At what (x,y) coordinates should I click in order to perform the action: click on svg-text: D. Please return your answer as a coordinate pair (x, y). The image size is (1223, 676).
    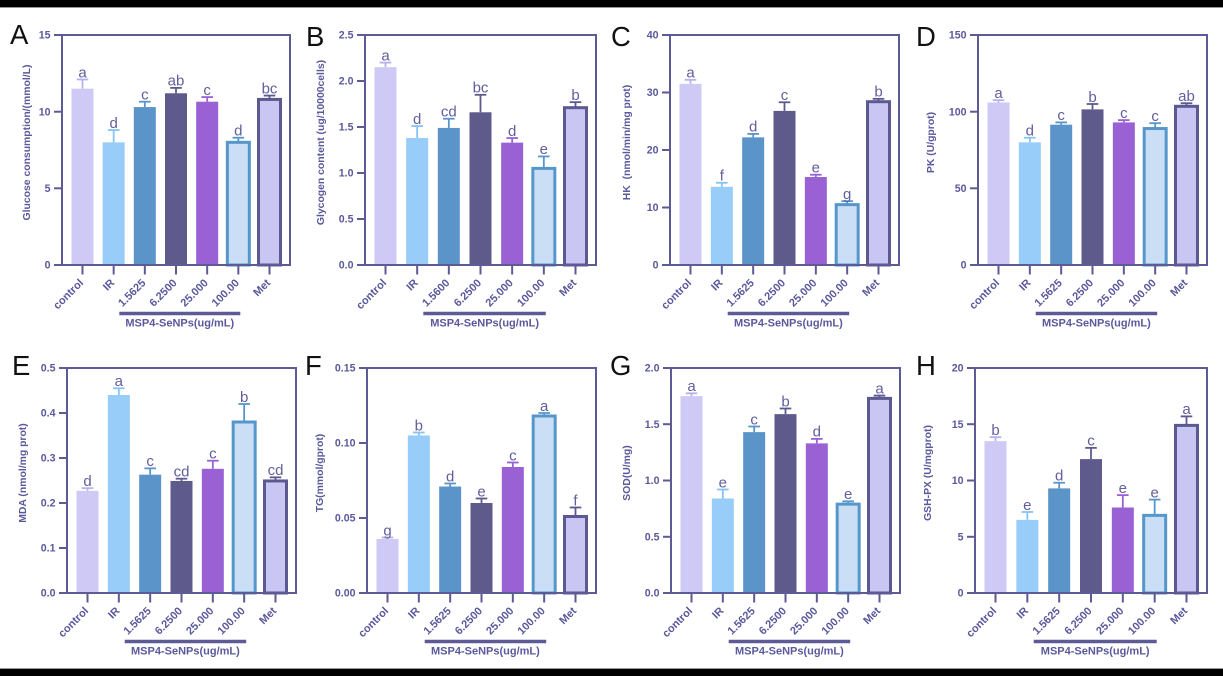
    Looking at the image, I should click on (926, 36).